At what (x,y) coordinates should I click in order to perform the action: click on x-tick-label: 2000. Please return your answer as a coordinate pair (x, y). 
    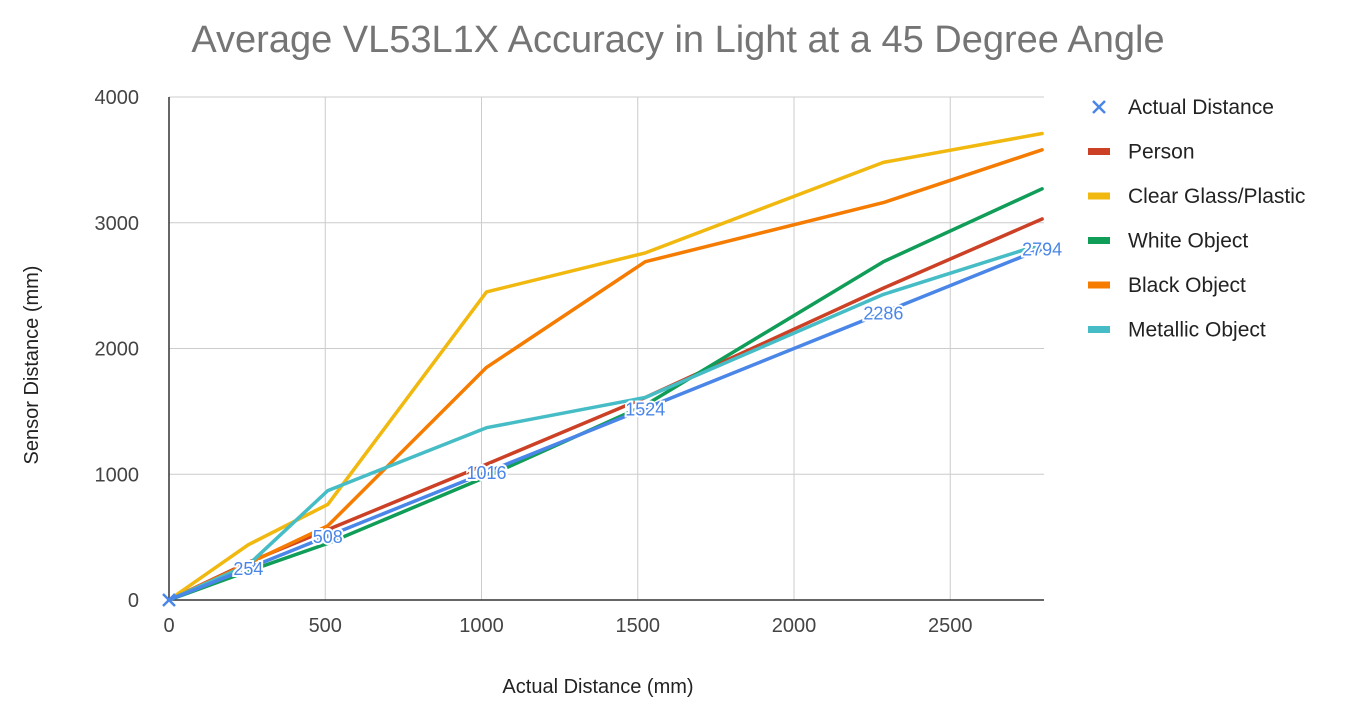
    Looking at the image, I should click on (794, 626).